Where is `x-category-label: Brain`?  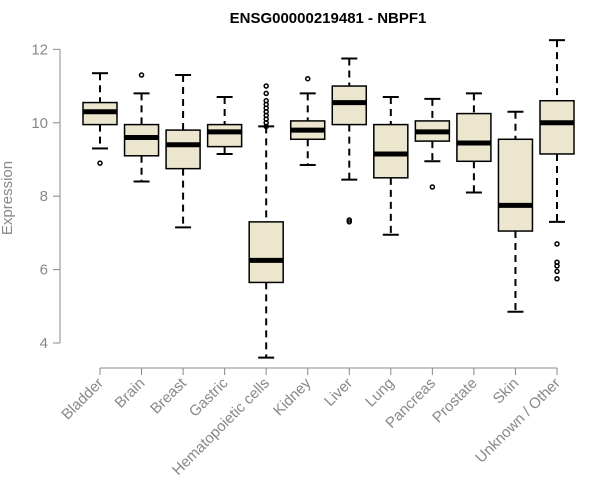 x-category-label: Brain is located at coordinates (130, 393).